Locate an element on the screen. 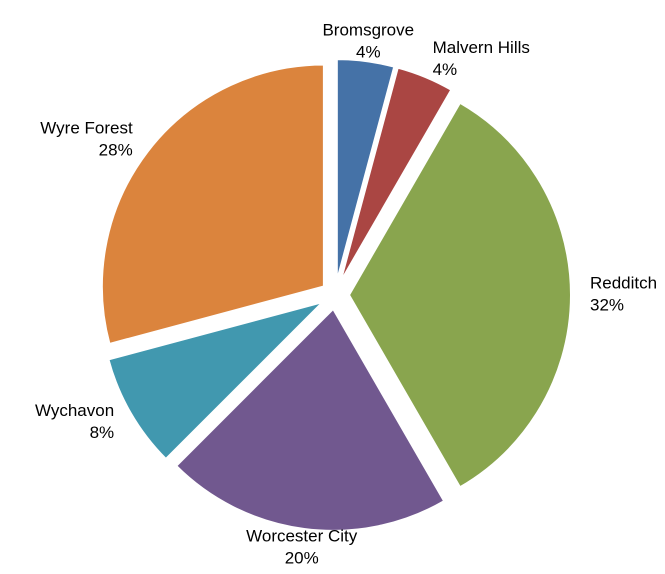  slice-label: Wyre Forest is located at coordinates (86, 127).